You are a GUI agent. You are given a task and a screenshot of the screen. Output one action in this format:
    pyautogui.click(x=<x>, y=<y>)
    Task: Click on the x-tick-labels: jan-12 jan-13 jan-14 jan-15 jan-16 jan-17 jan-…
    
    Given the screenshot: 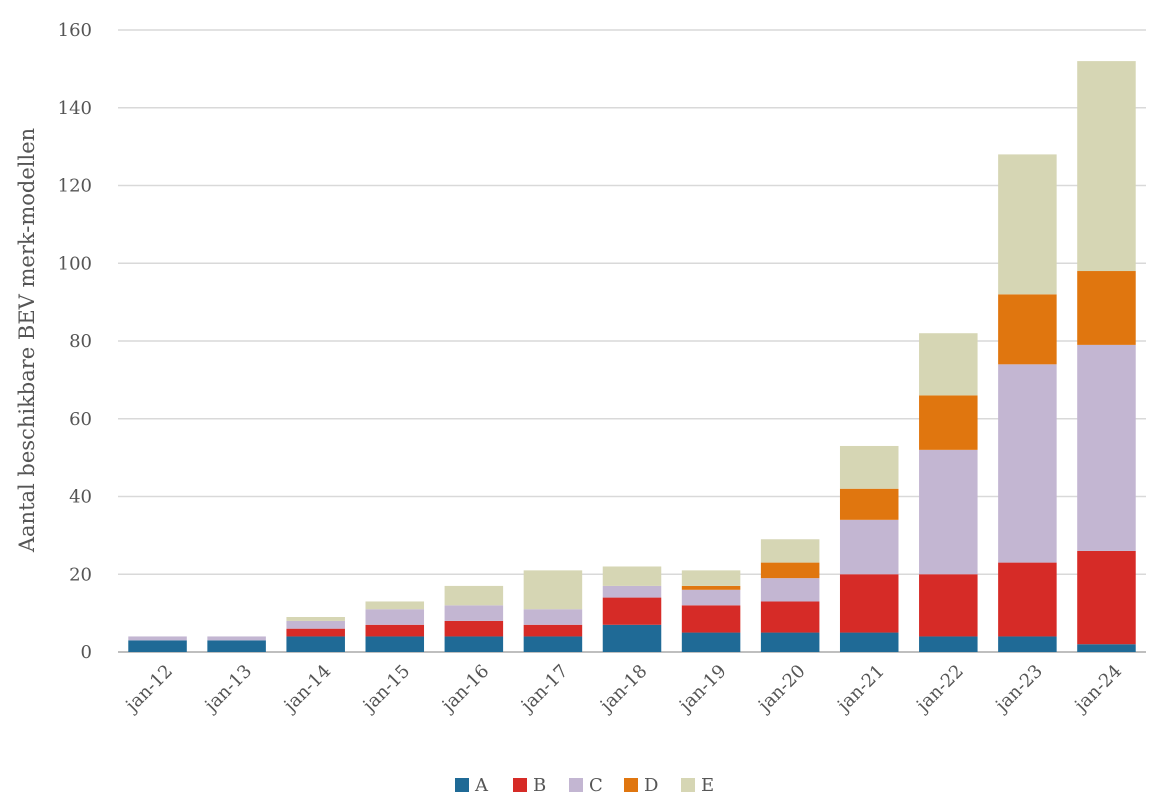 What is the action you would take?
    pyautogui.click(x=623, y=689)
    